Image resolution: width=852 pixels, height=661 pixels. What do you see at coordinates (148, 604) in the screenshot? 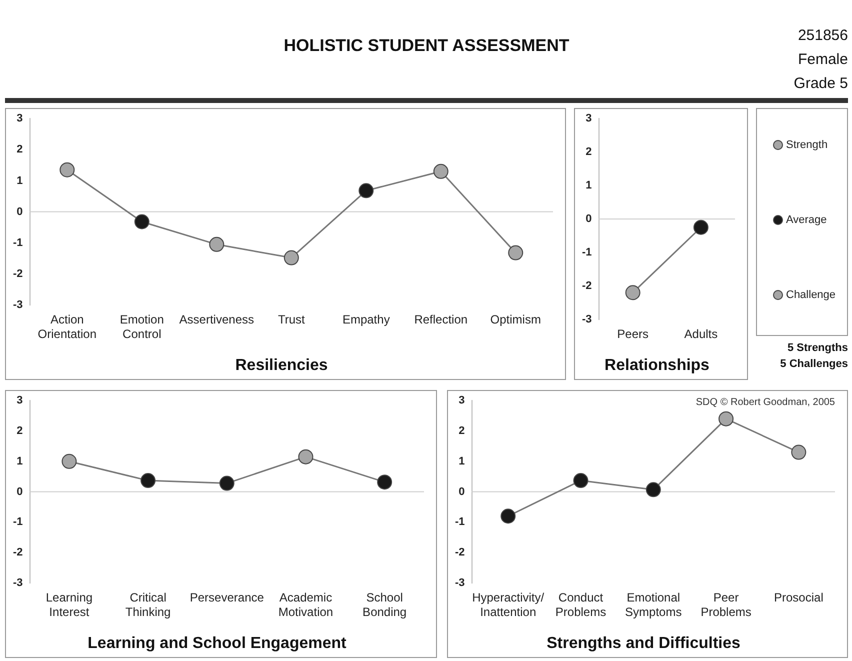
I see `x-tick-label: Critical Thinking` at bounding box center [148, 604].